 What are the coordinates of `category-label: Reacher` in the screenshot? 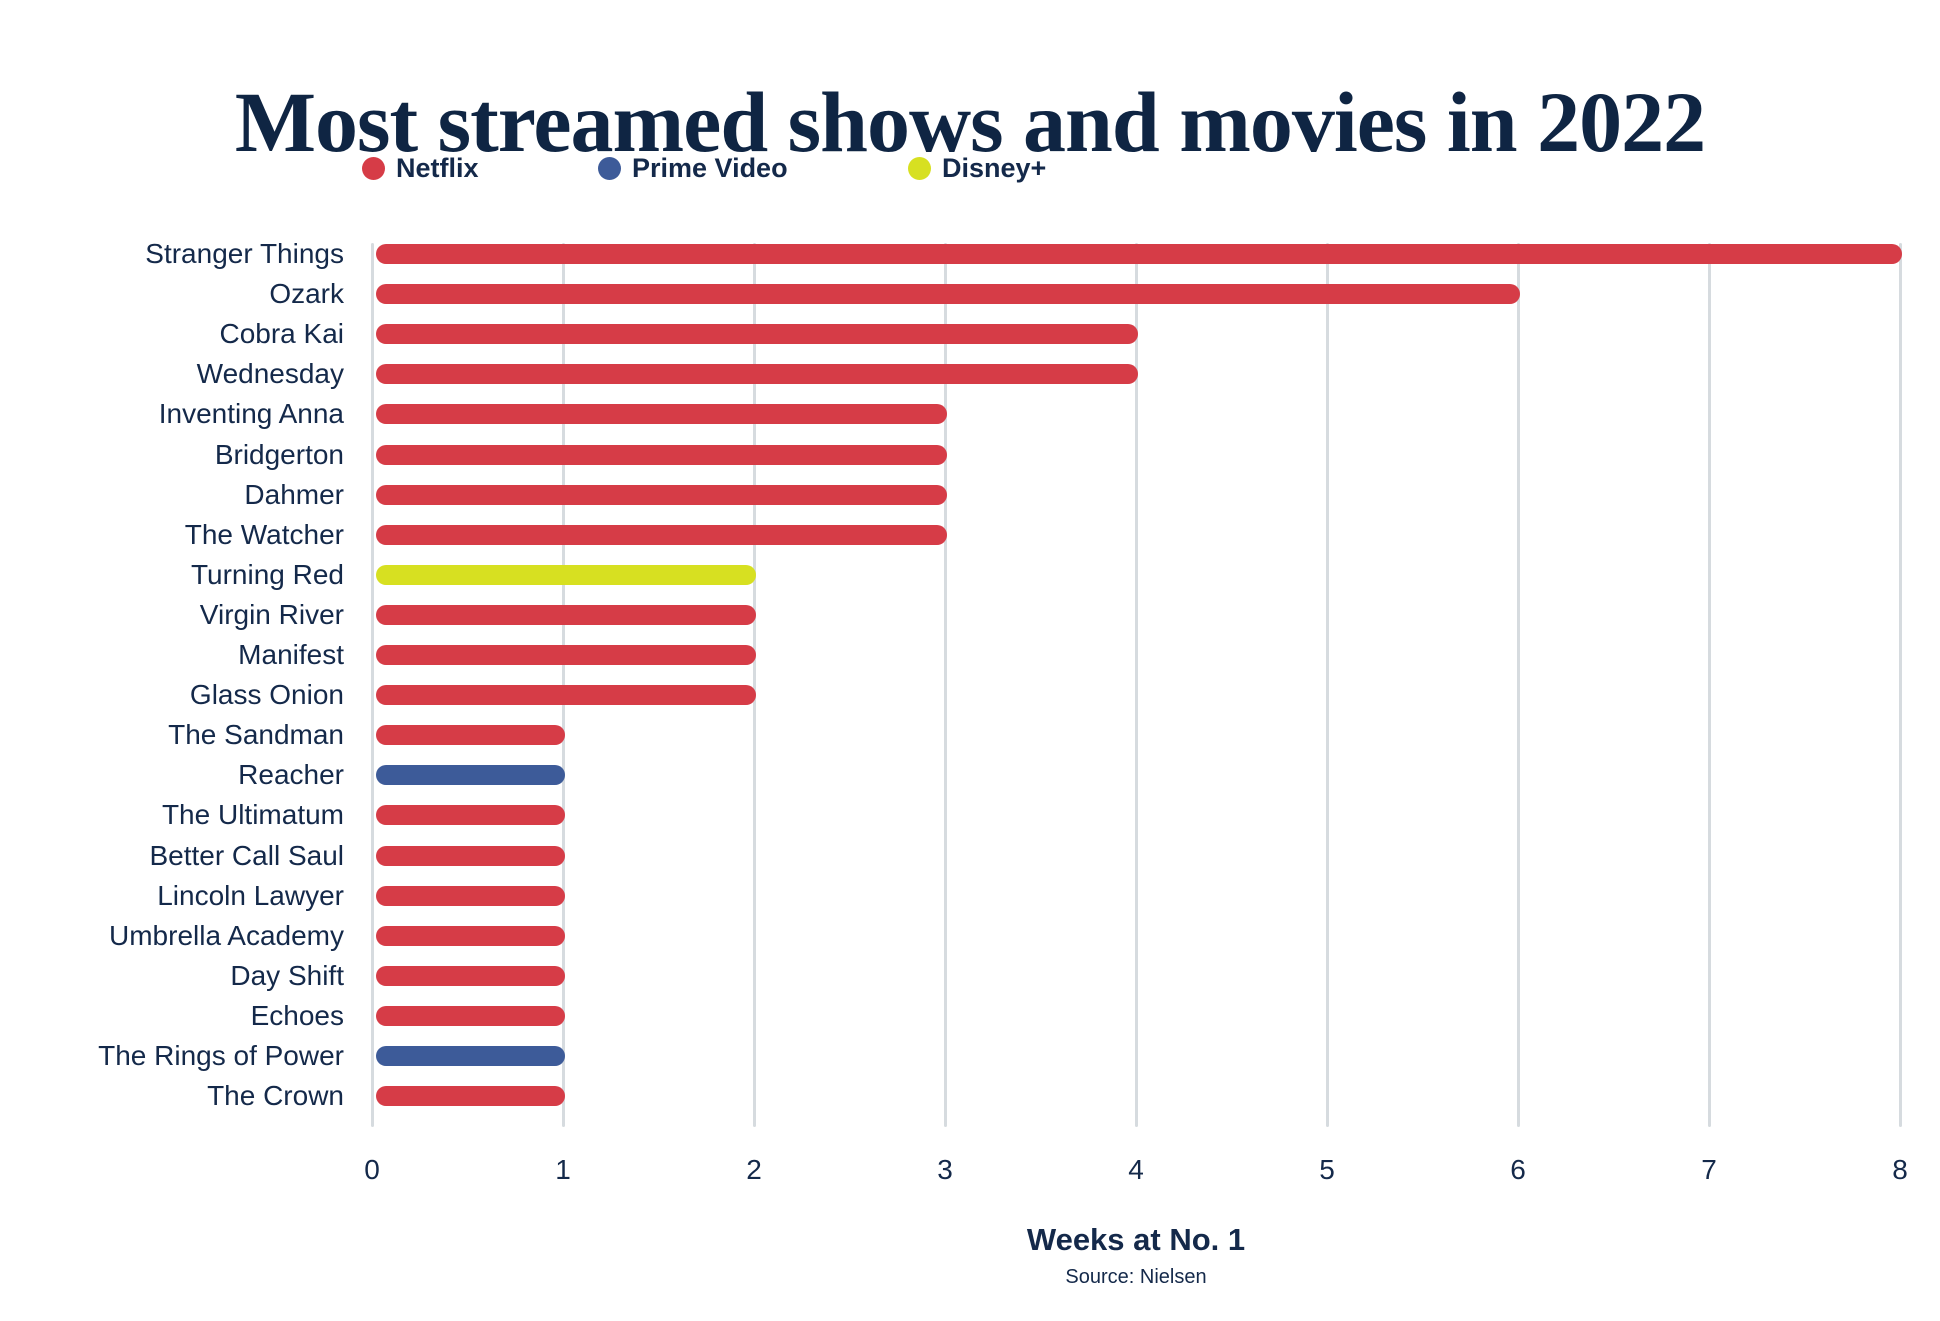 It's located at (291, 775).